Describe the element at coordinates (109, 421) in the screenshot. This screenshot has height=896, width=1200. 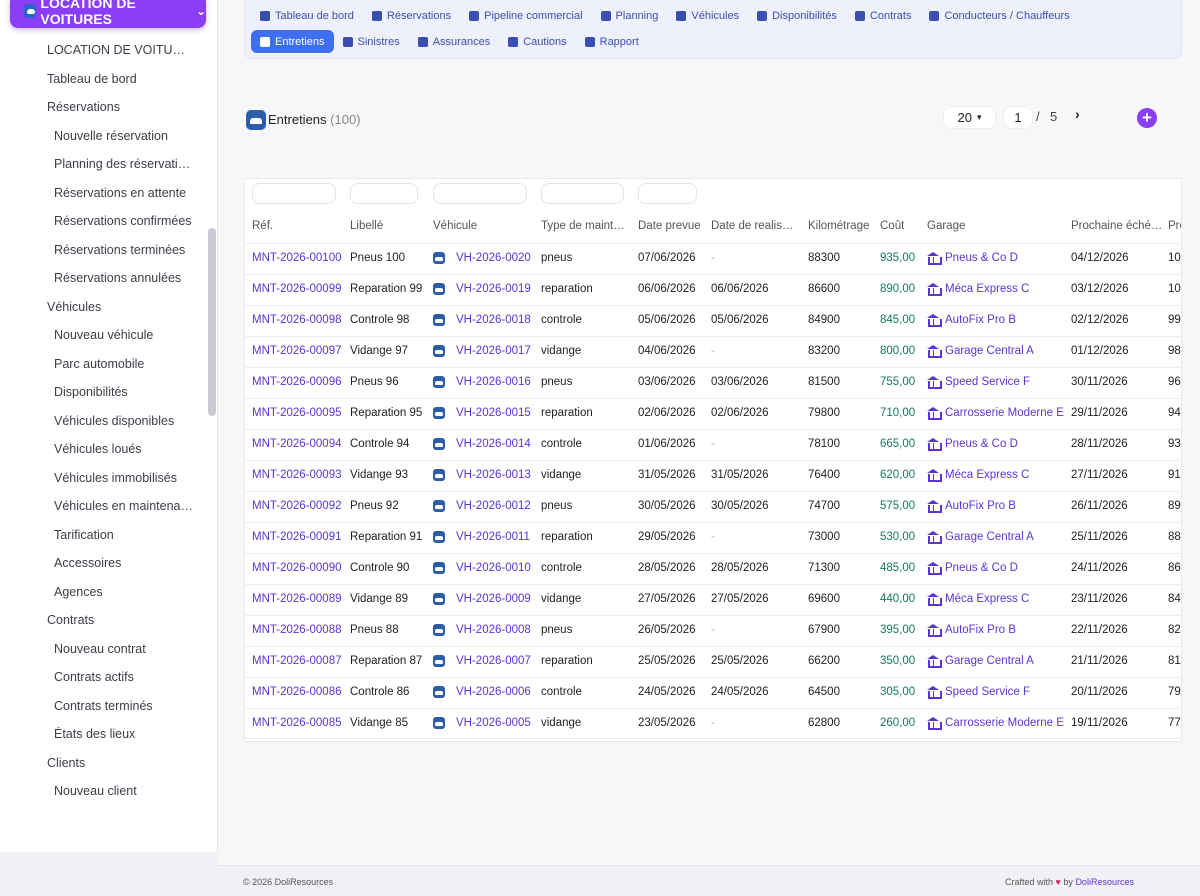
I see `sidebar-item-vehicules-disponibles: Véhicules disponibles` at that location.